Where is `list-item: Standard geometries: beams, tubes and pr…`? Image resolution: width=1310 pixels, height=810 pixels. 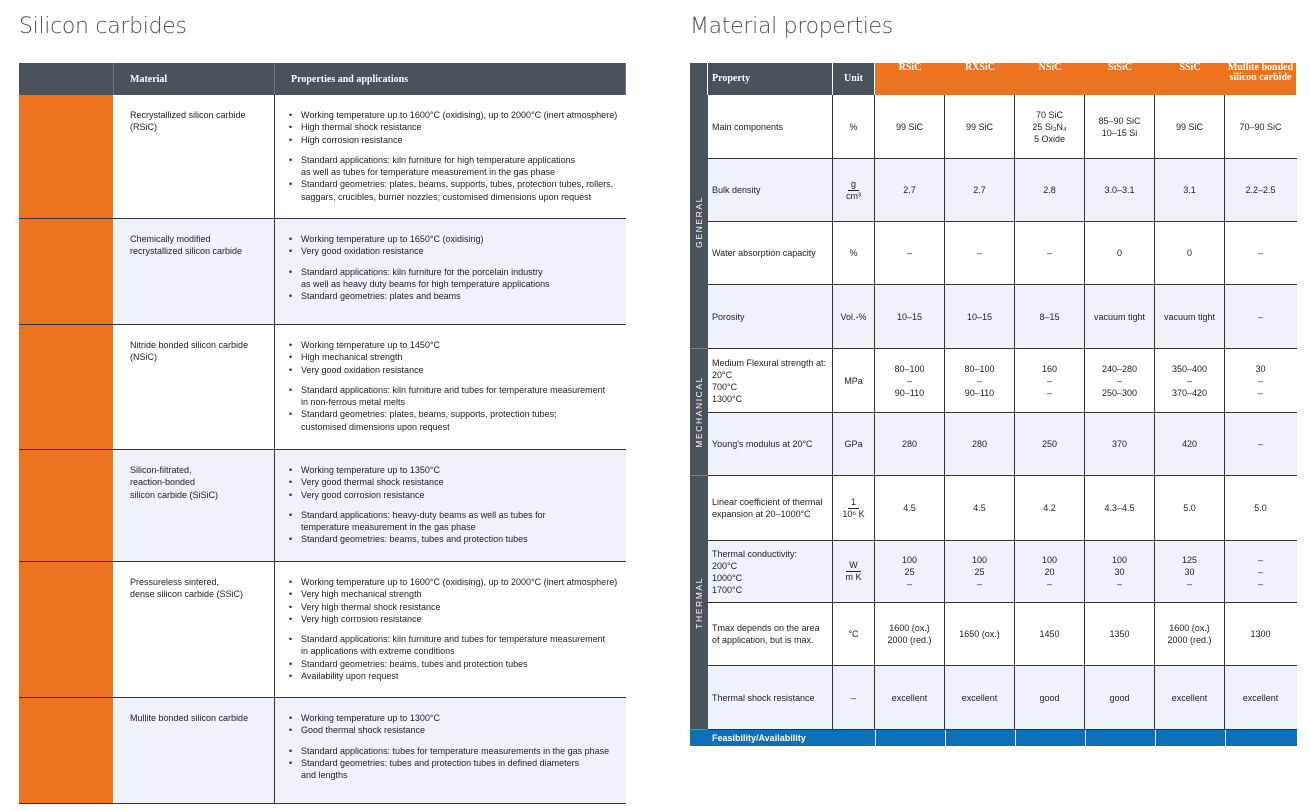 list-item: Standard geometries: beams, tubes and pr… is located at coordinates (454, 664).